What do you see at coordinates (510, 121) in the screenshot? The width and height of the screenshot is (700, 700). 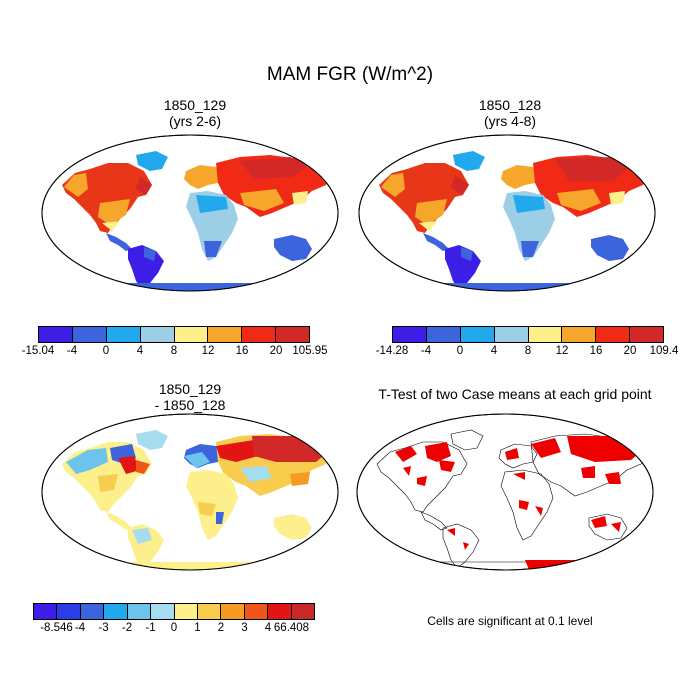 I see `panel-case2-title-line2: (yrs 4-8)` at bounding box center [510, 121].